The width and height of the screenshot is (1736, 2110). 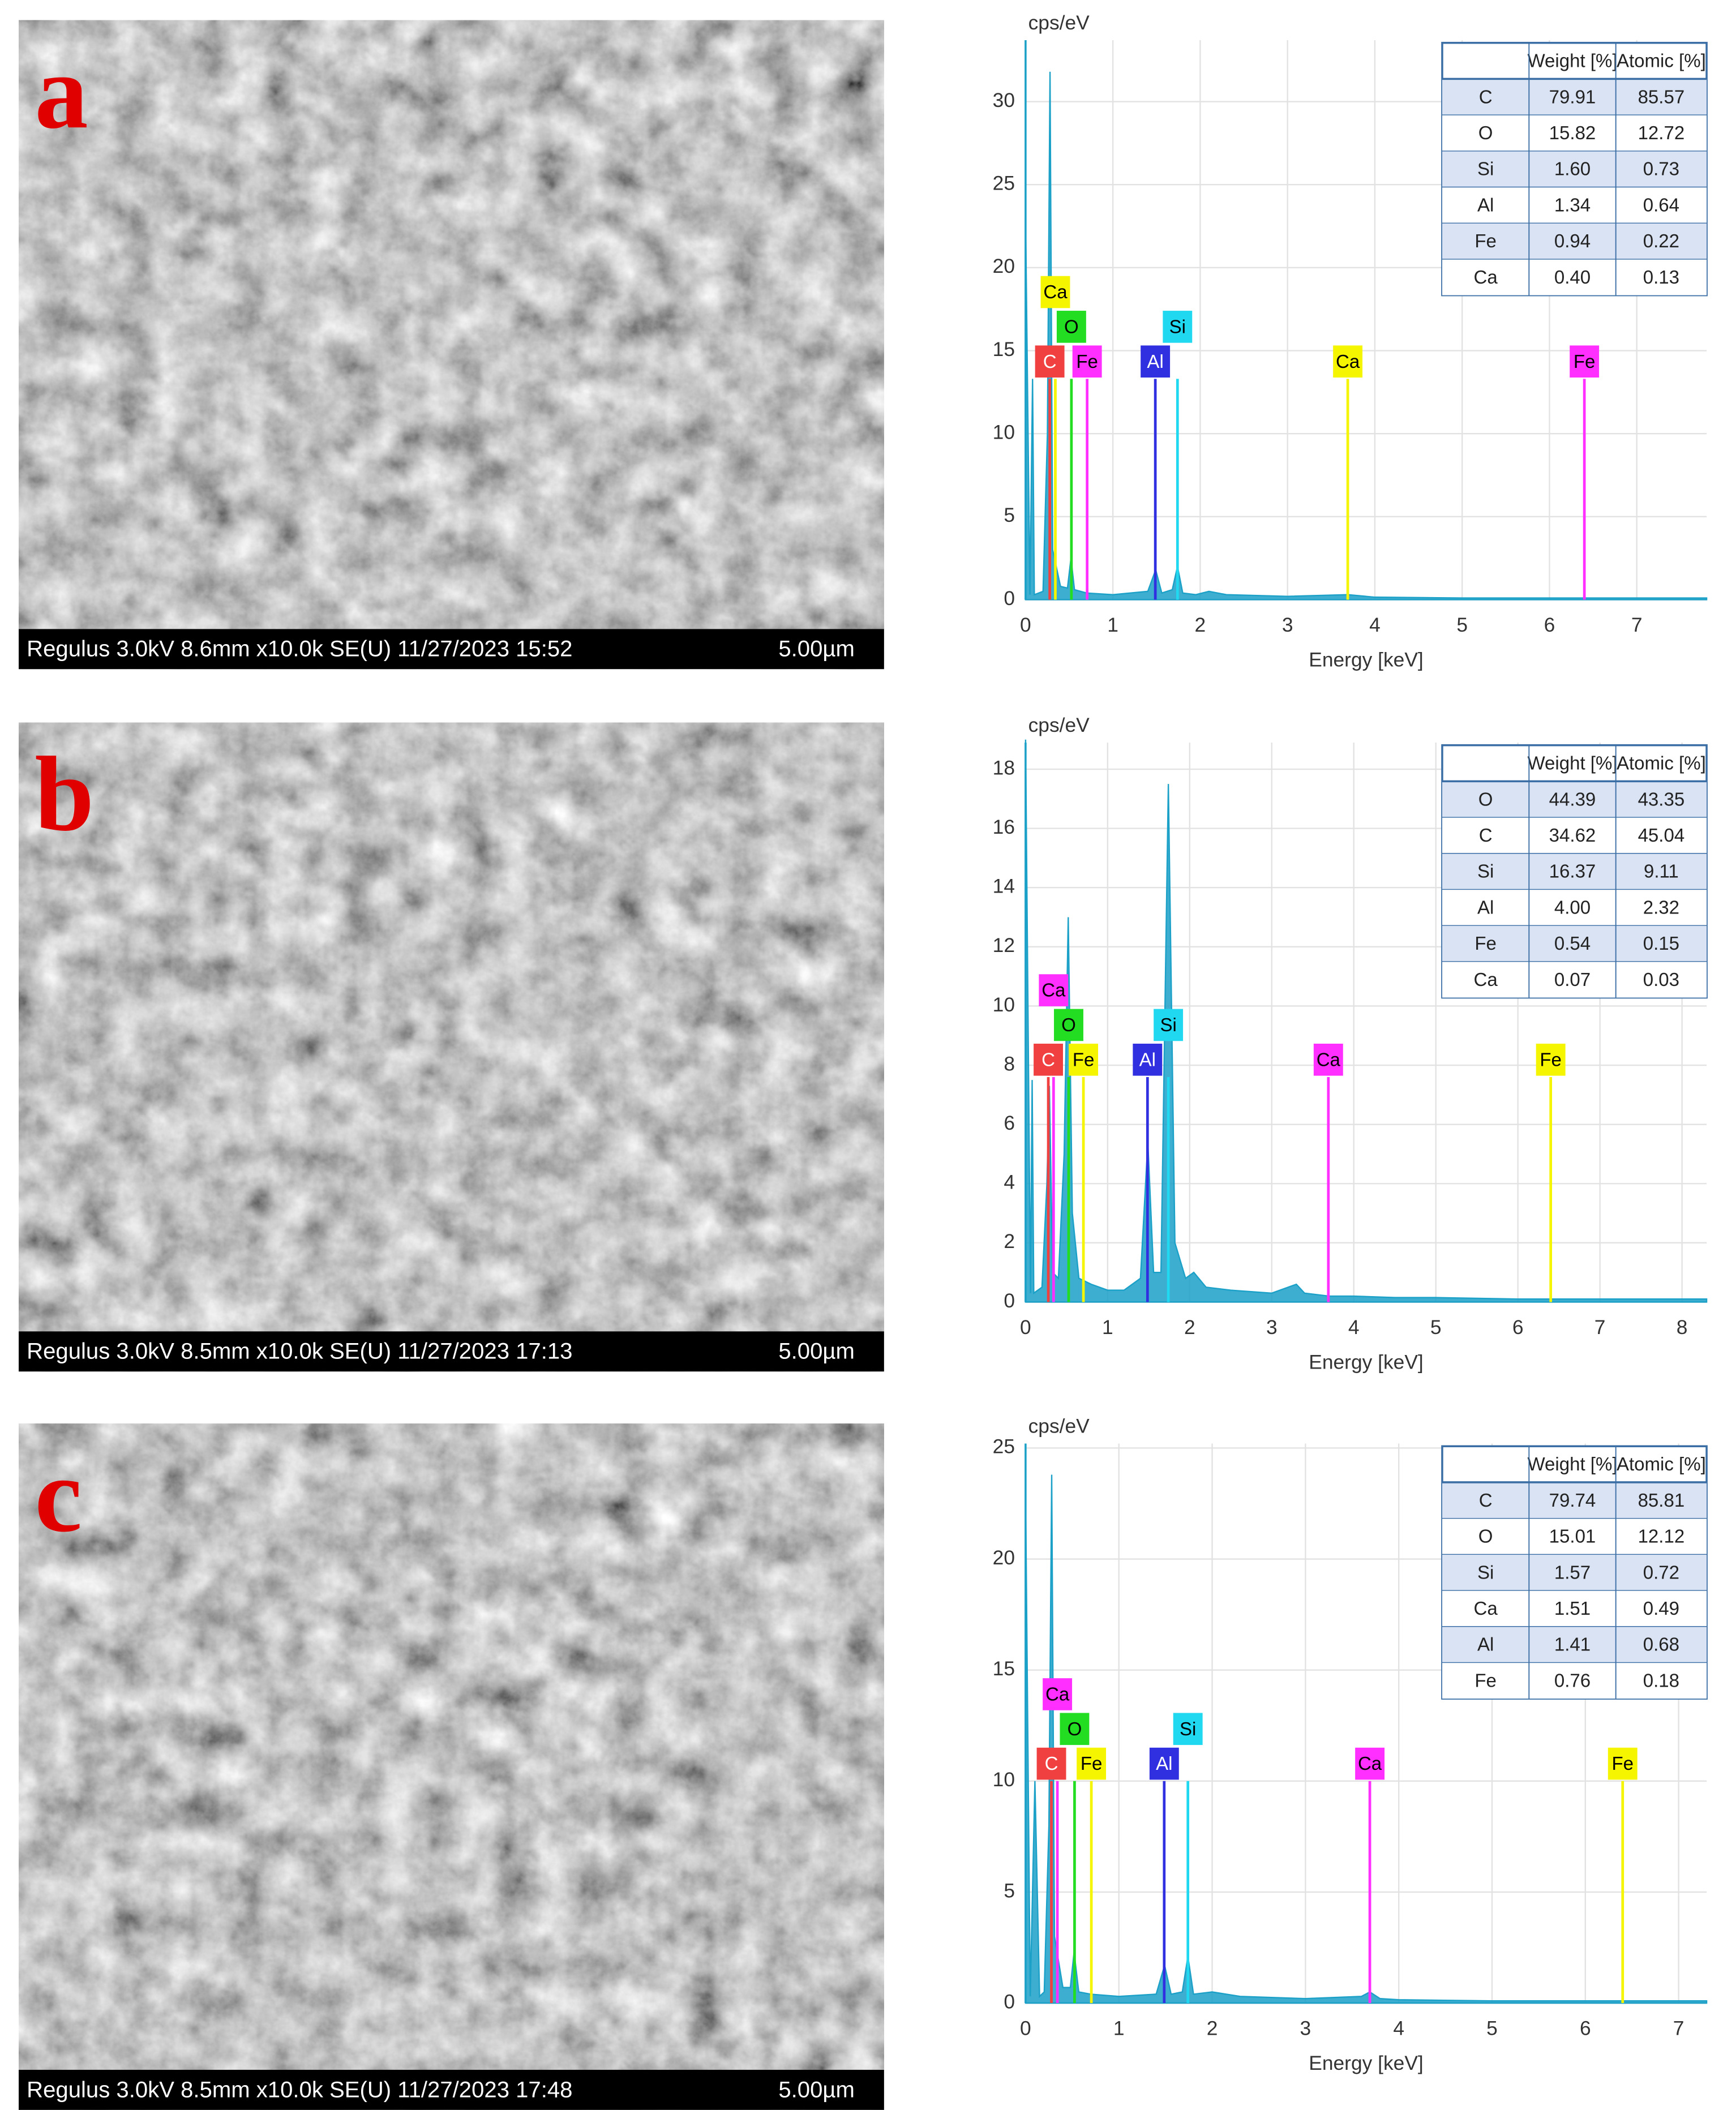 I want to click on x-tick-label: 7, so click(x=1600, y=1327).